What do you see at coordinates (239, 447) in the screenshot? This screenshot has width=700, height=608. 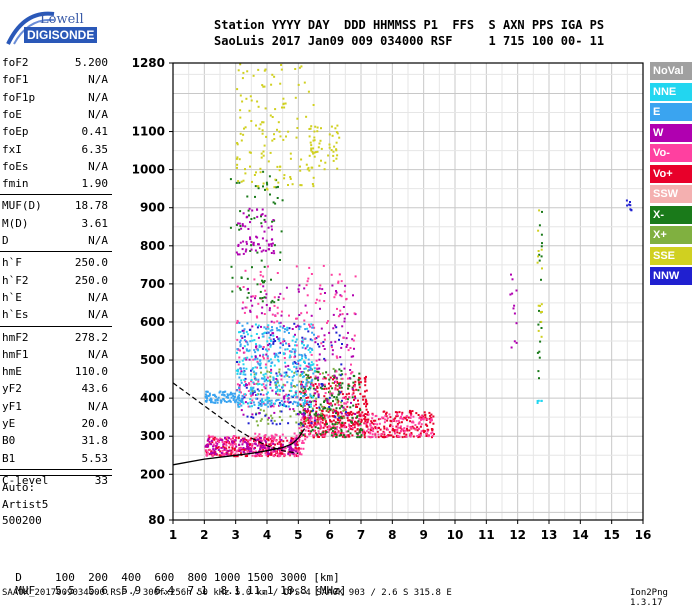 I see `virtual-height-trace` at bounding box center [239, 447].